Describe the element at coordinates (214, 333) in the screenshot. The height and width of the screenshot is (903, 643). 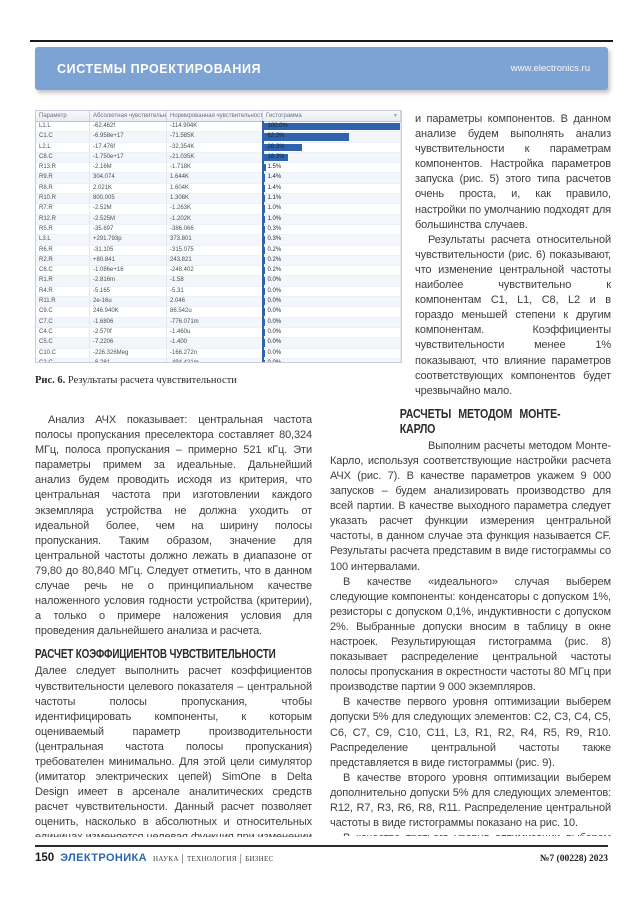
I see `norm-sensitivity-cell: -1.460u` at that location.